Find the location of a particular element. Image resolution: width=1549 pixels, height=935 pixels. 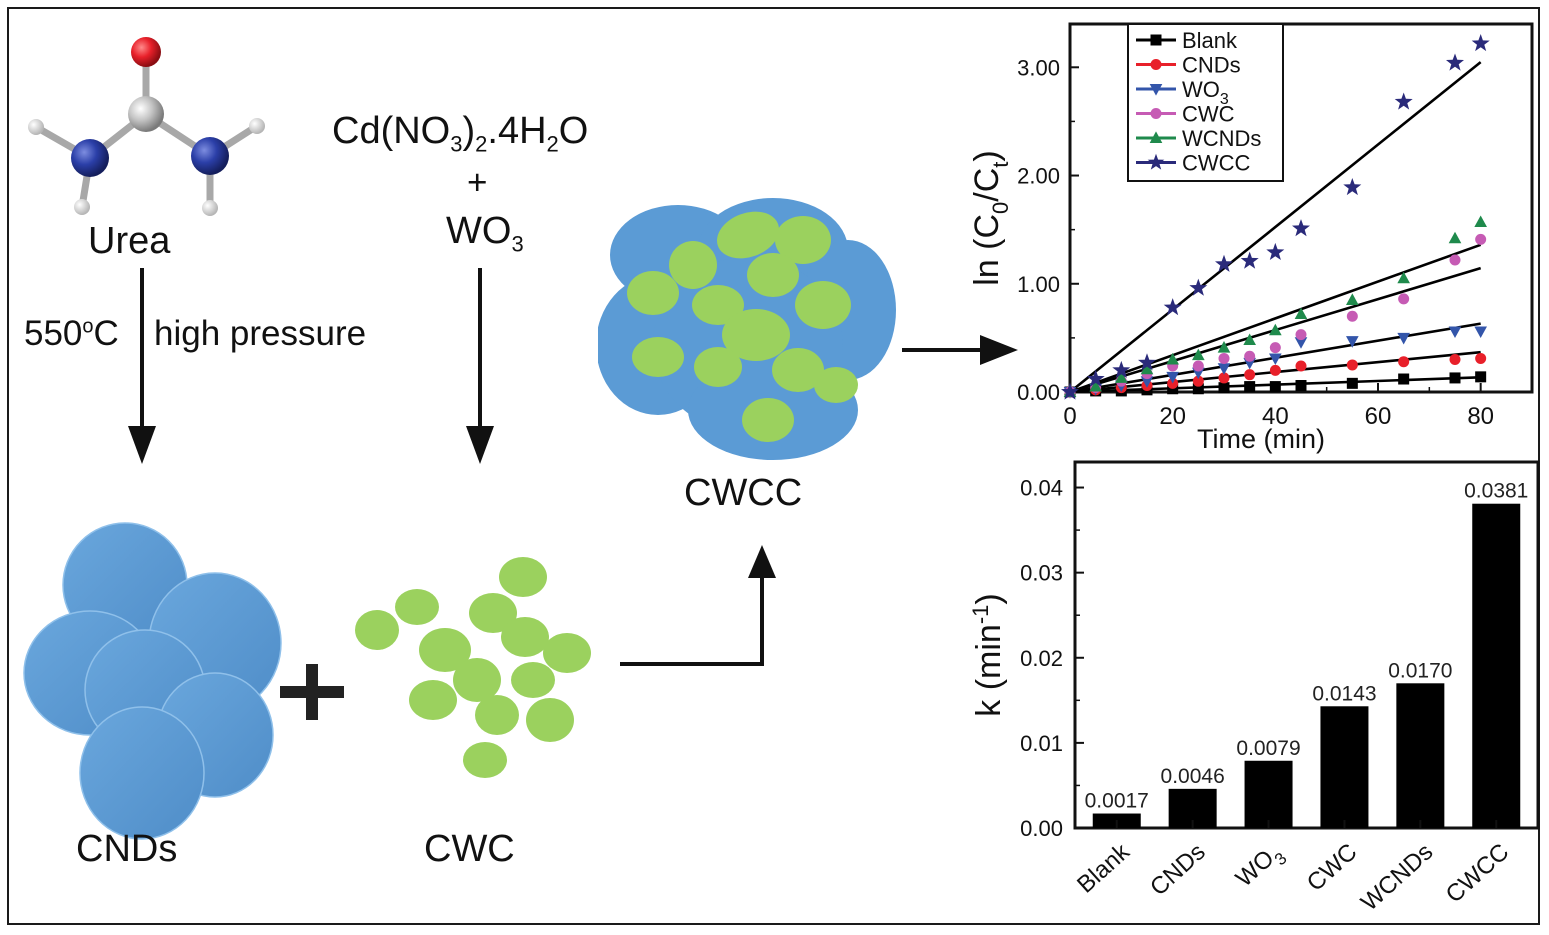

x-tick-label: 60 is located at coordinates (1378, 416).